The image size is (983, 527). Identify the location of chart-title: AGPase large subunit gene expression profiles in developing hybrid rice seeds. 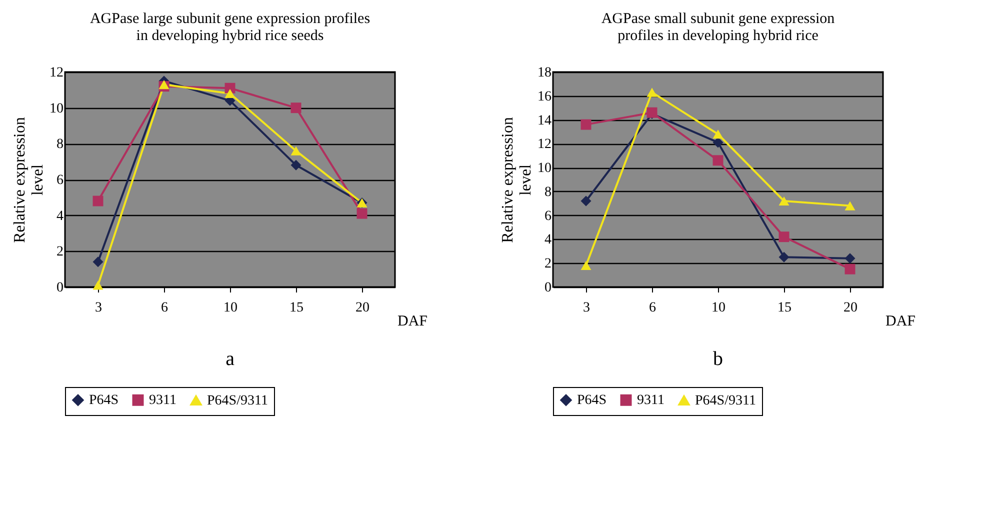
(230, 27).